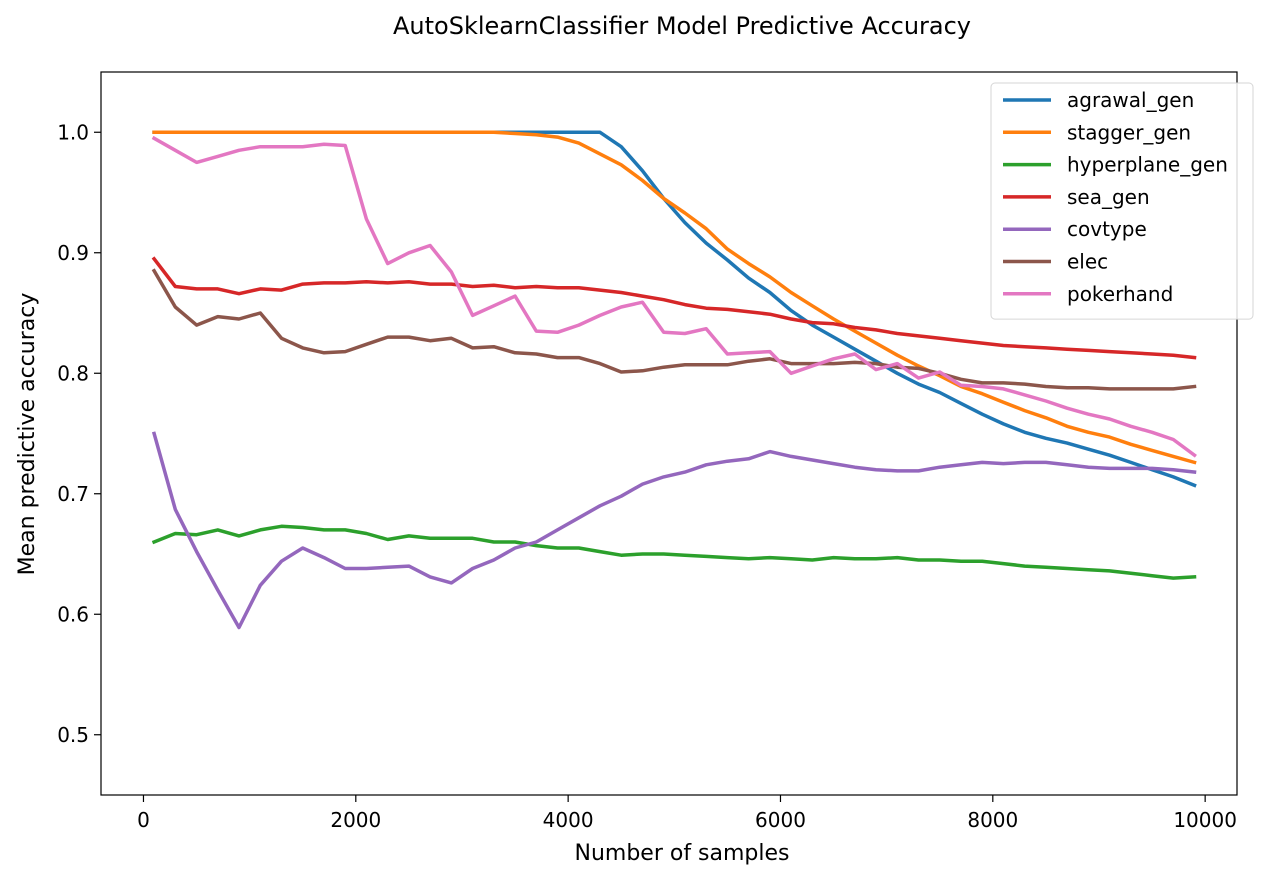  I want to click on x-tick-label: 10000, so click(1205, 820).